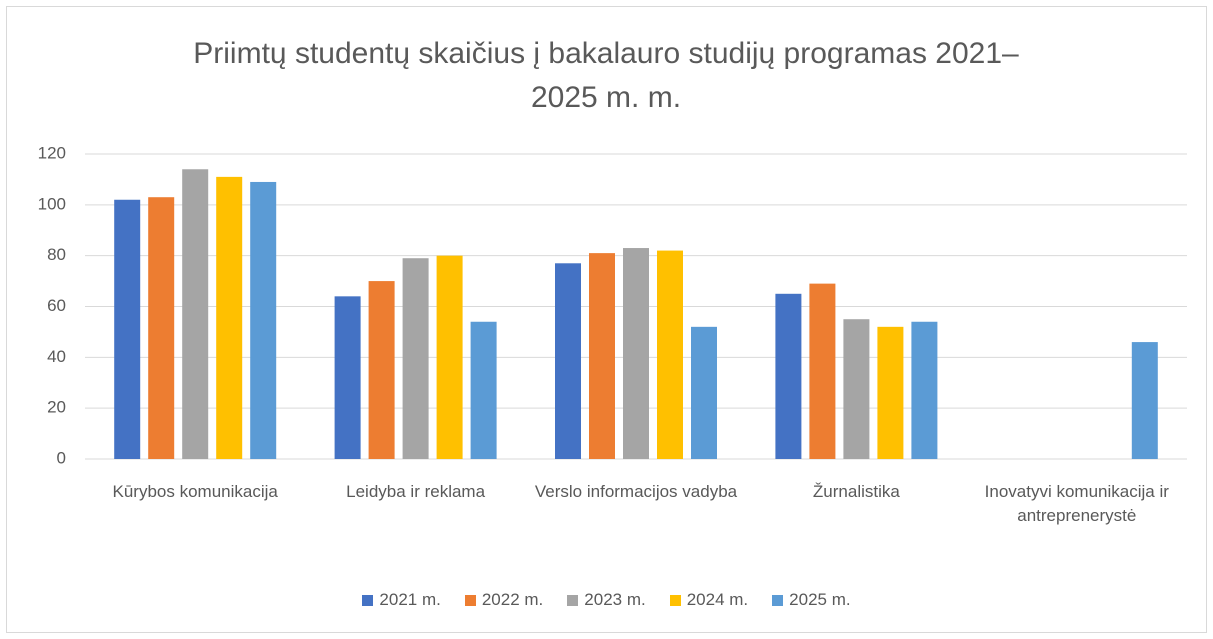 Image resolution: width=1213 pixels, height=639 pixels. I want to click on legend-item: 2024 m., so click(709, 600).